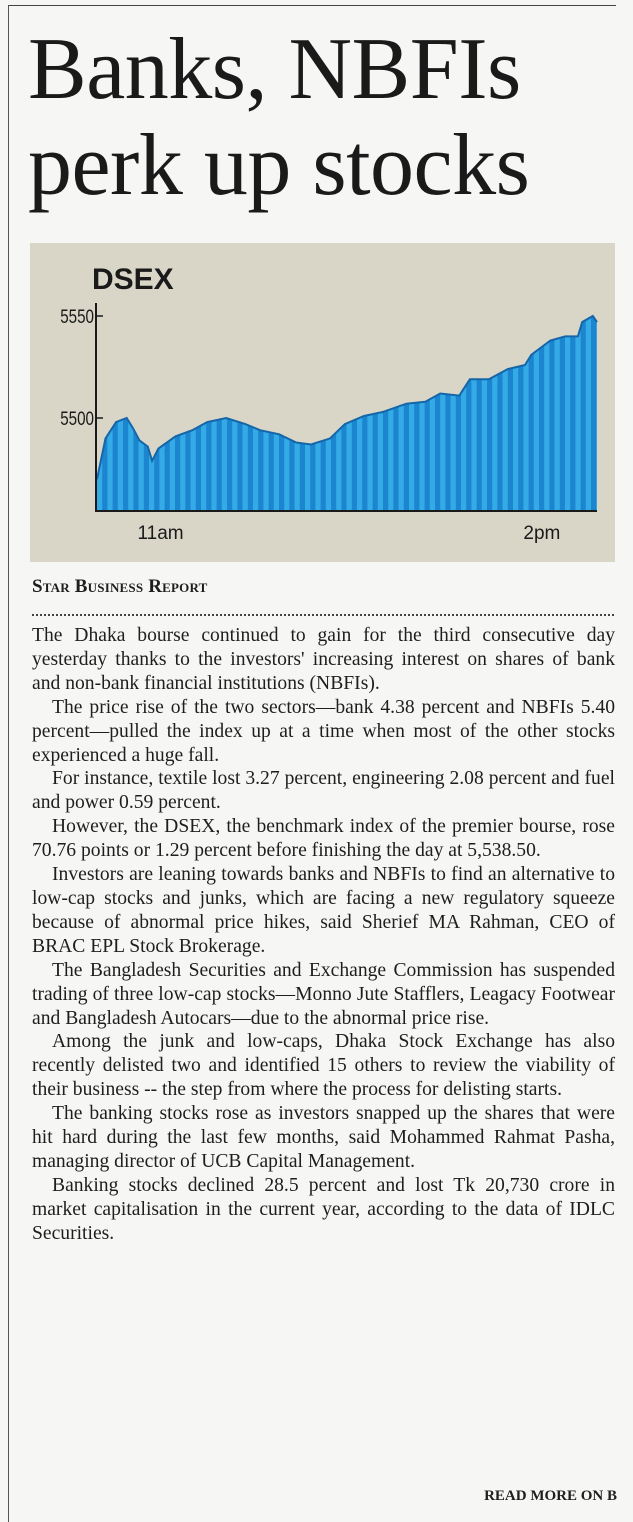 This screenshot has width=633, height=1522. Describe the element at coordinates (8, 763) in the screenshot. I see `left-rule` at that location.